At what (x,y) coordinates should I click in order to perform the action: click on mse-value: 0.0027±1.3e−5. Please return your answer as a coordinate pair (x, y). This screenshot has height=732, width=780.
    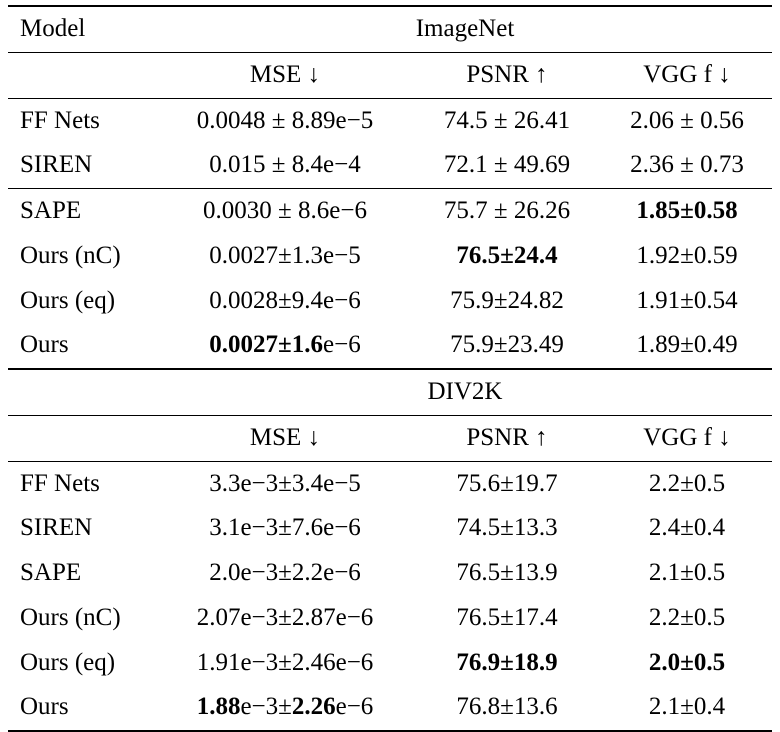
    Looking at the image, I should click on (285, 256).